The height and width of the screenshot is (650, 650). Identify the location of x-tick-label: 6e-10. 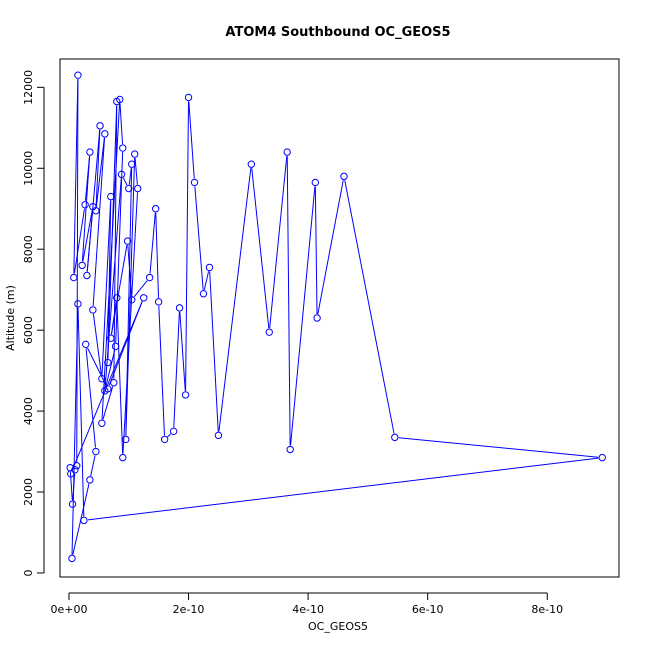
(428, 609).